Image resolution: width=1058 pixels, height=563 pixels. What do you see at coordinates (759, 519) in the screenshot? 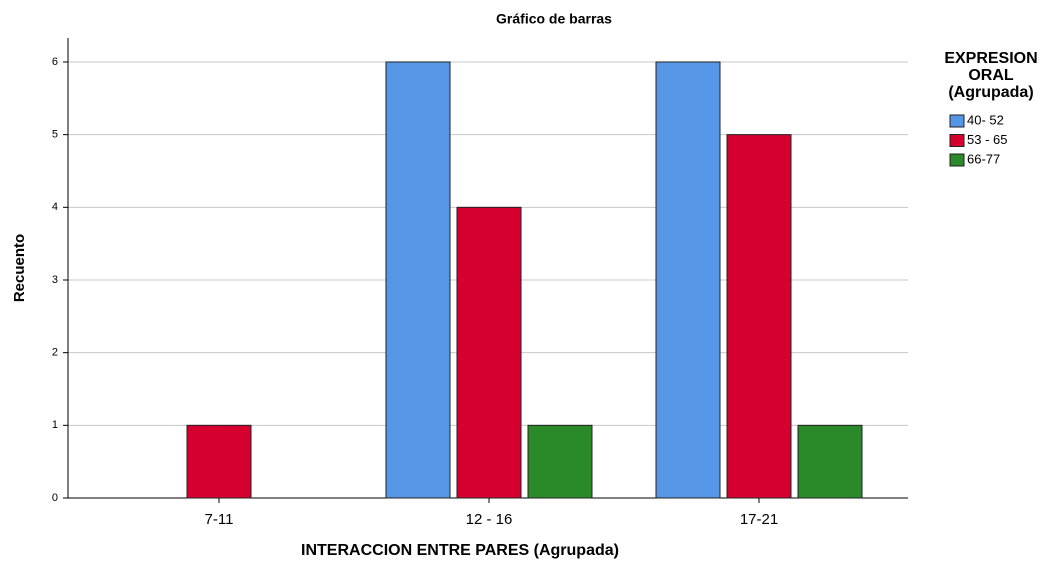
I see `x-tick-label: 17-21` at bounding box center [759, 519].